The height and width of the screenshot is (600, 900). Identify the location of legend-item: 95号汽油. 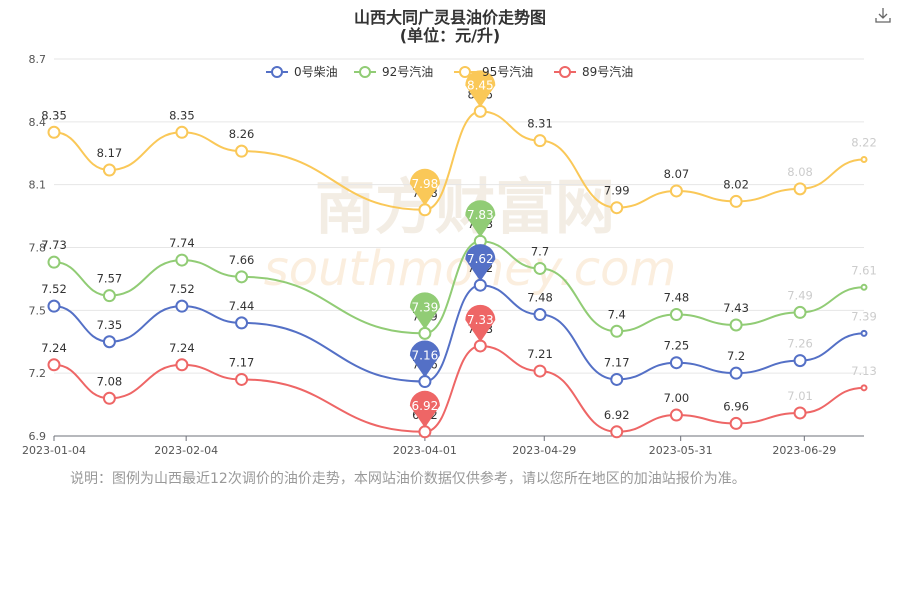
(493, 71).